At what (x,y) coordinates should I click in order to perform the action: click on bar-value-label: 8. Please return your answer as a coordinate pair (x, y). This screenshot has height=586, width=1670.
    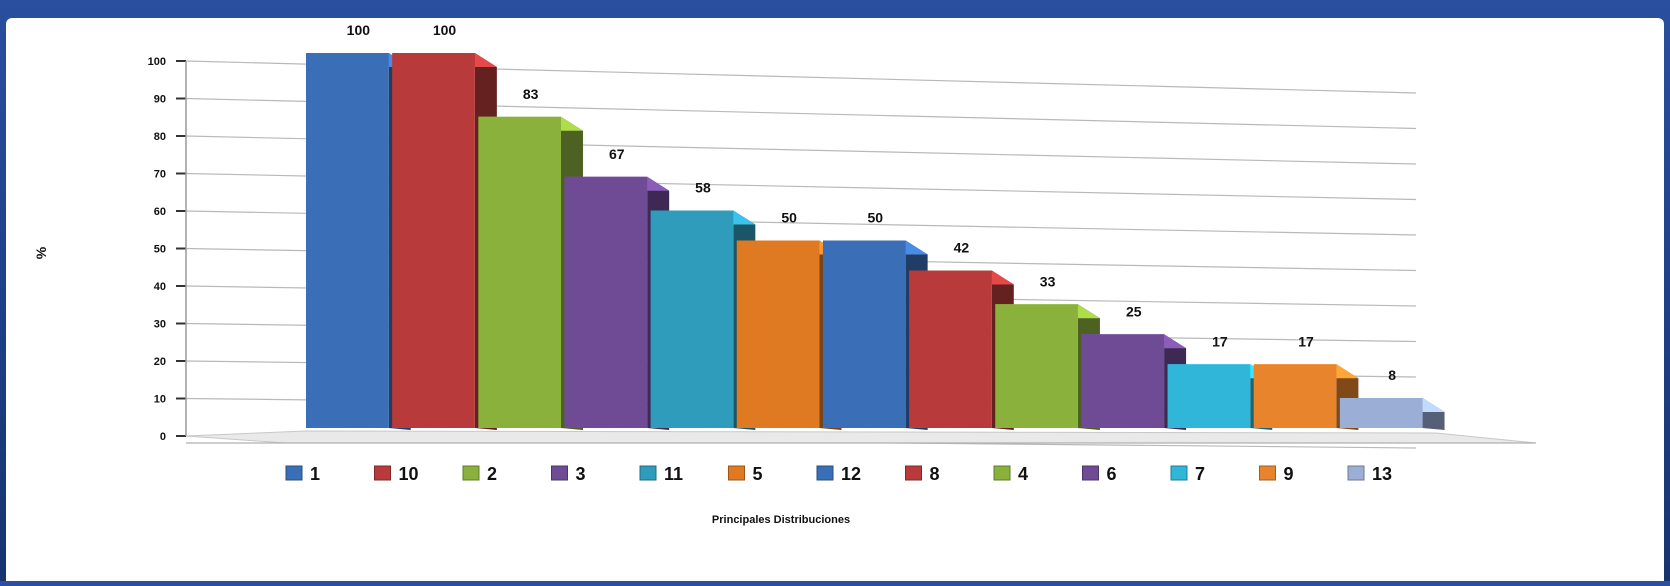
    Looking at the image, I should click on (1392, 375).